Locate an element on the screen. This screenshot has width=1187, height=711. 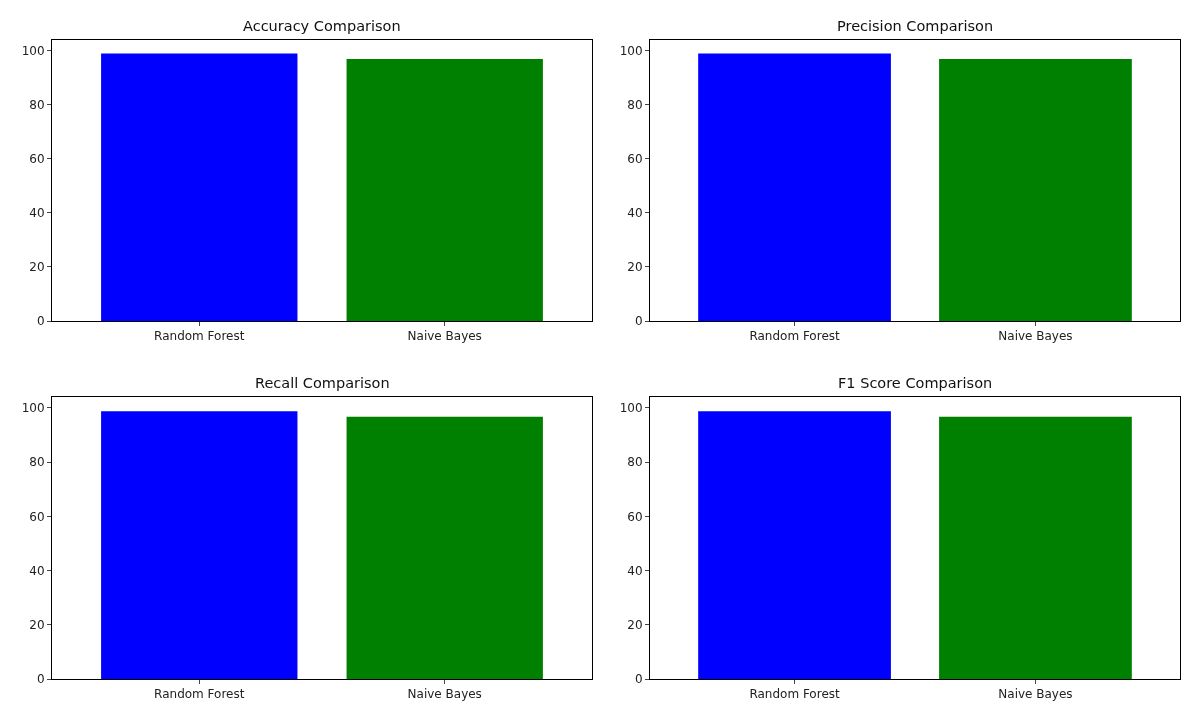
chart-title: F1 Score Comparison is located at coordinates (915, 383).